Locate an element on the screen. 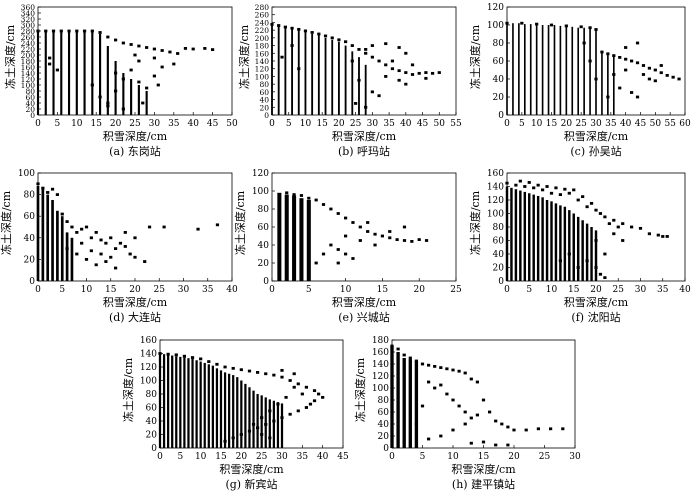 The width and height of the screenshot is (700, 499). y-tick-label: 300 is located at coordinates (28, 25).